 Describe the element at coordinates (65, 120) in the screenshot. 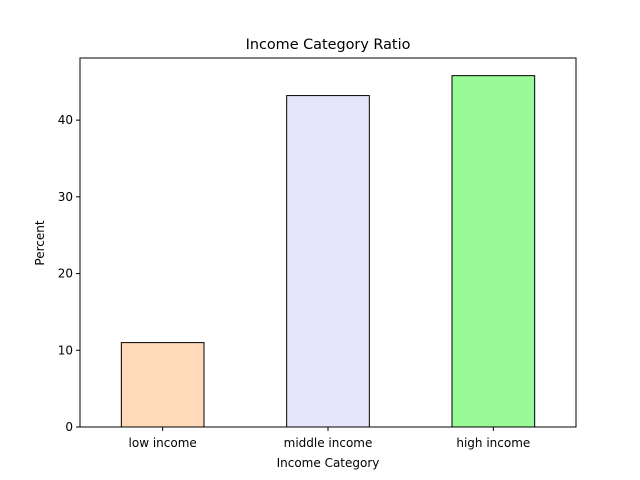

I see `y-tick-label: 40` at that location.